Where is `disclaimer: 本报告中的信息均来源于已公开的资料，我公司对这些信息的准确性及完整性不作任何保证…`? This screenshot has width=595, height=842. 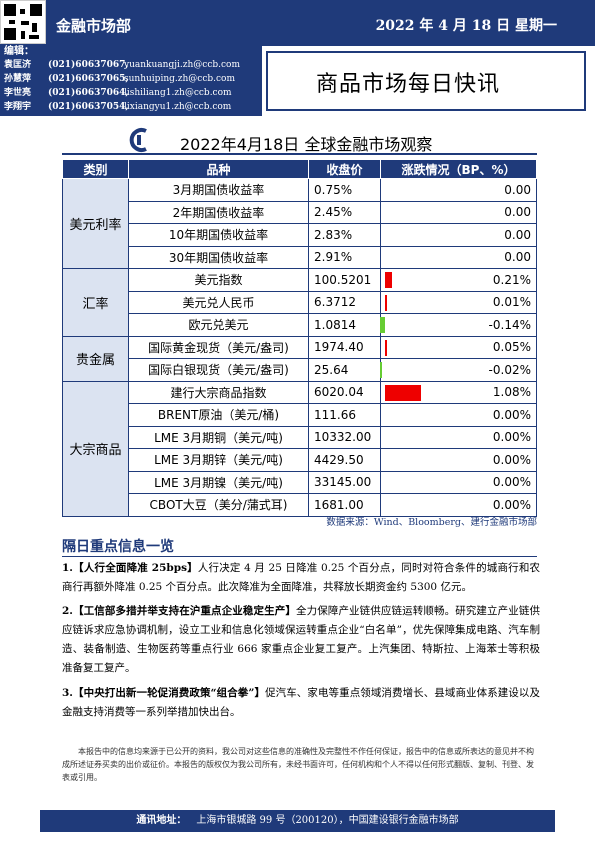
disclaimer: 本报告中的信息均来源于已公开的资料，我公司对这些信息的准确性及完整性不作任何保证… is located at coordinates (298, 764).